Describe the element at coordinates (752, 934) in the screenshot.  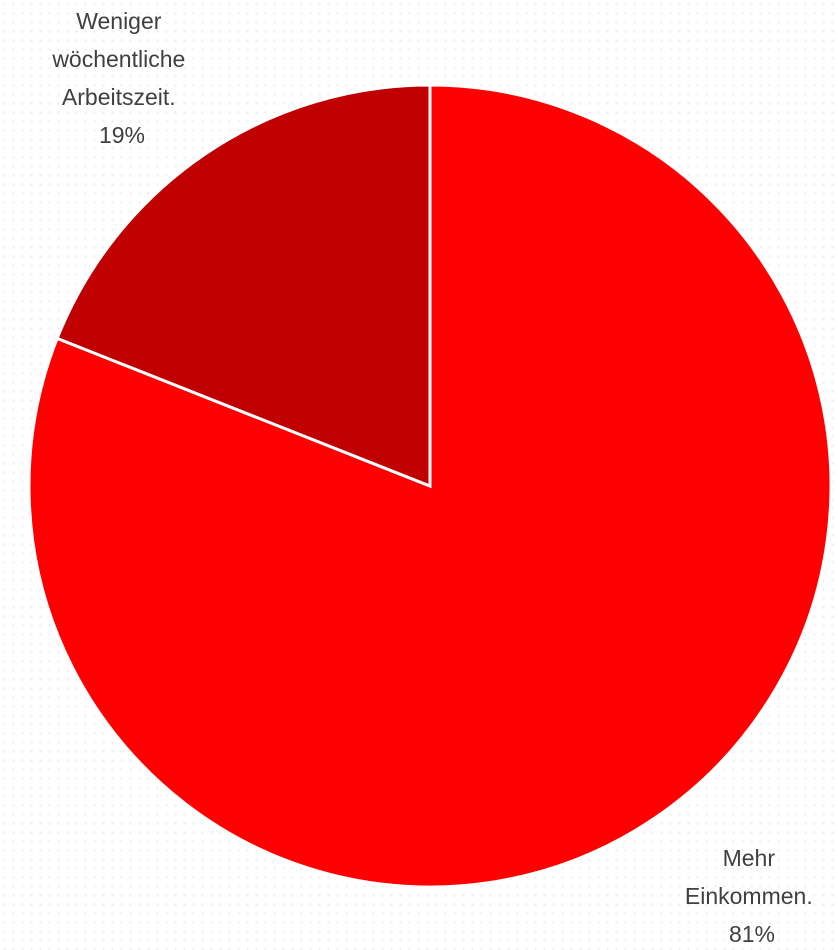
I see `data-label-mehr-value: 81%` at that location.